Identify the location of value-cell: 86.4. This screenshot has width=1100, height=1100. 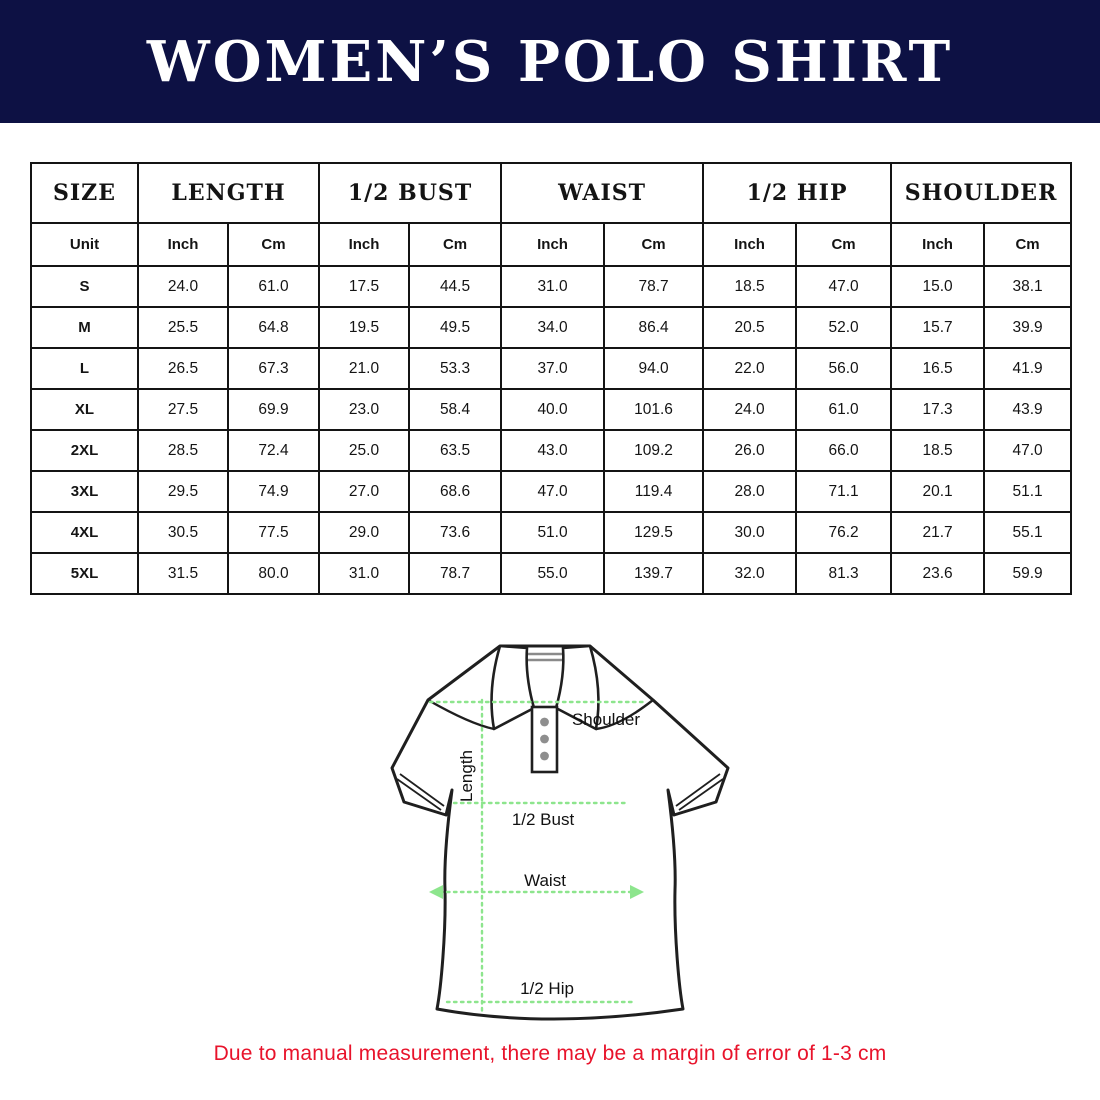
(654, 327).